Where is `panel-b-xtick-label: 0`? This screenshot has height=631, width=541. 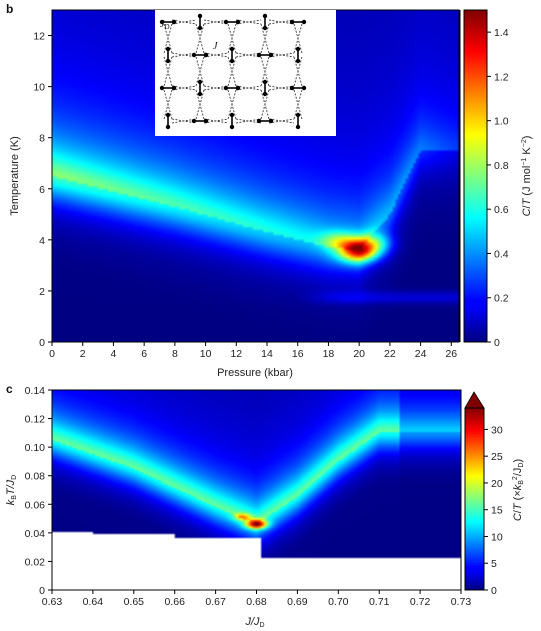
panel-b-xtick-label: 0 is located at coordinates (52, 354).